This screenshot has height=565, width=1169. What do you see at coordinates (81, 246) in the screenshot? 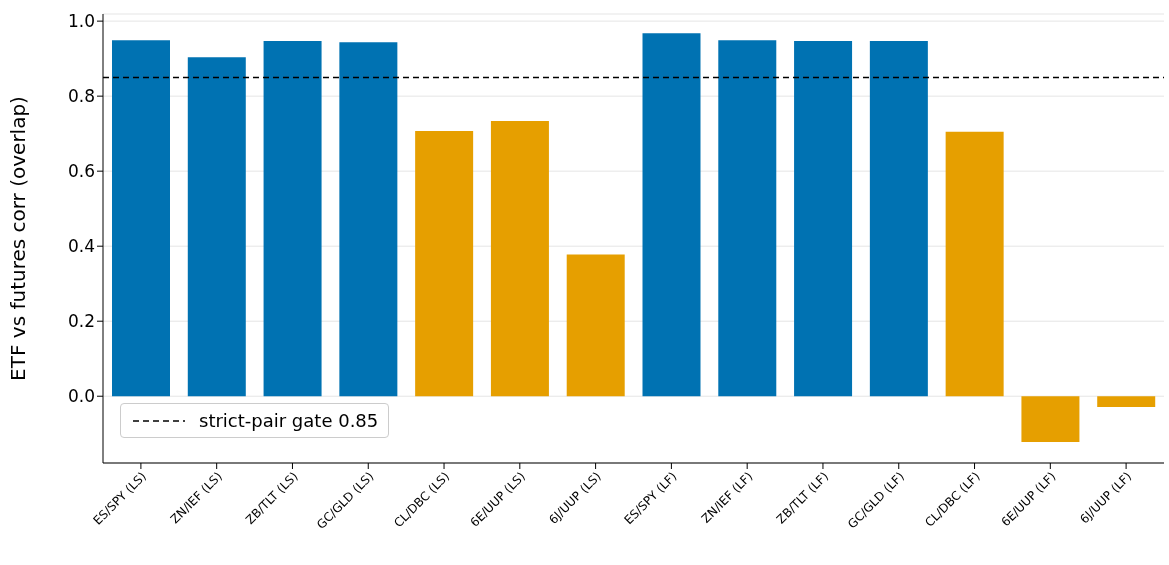
I see `y-tick-label: 0.4` at bounding box center [81, 246].